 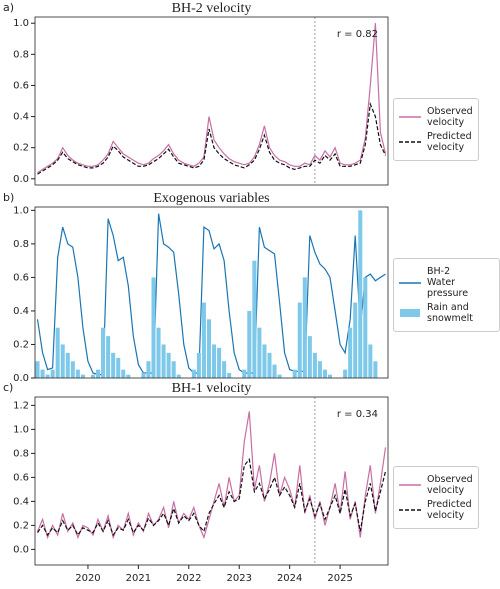 I want to click on legend-mark, so click(x=410, y=313).